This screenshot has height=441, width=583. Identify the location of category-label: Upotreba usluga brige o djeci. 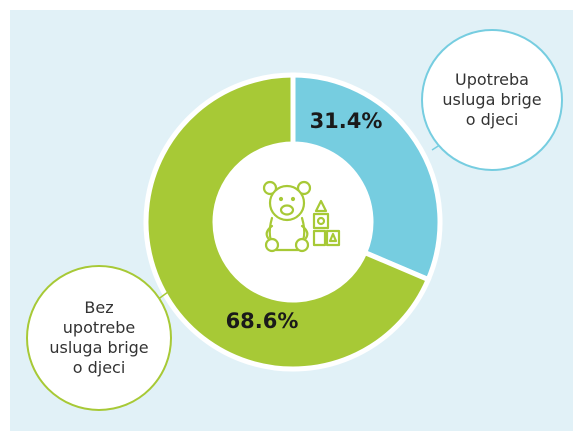
(491, 99).